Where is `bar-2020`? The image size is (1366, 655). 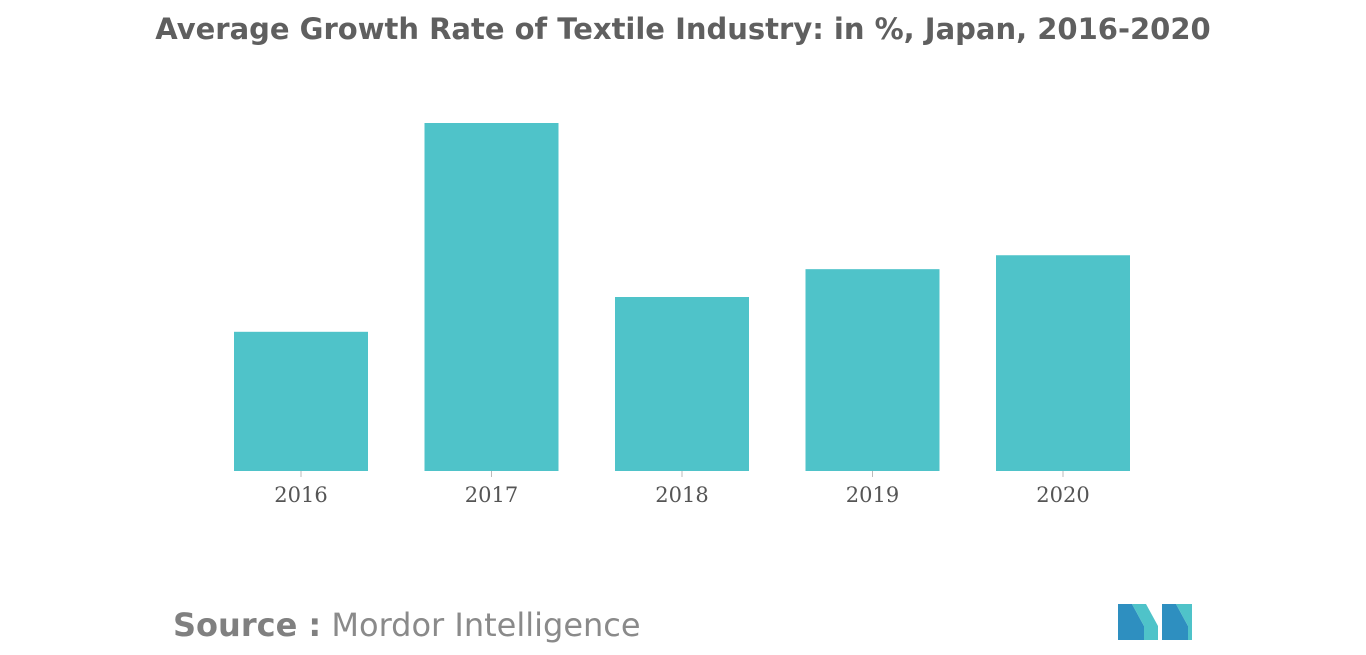
bar-2020 is located at coordinates (1063, 363).